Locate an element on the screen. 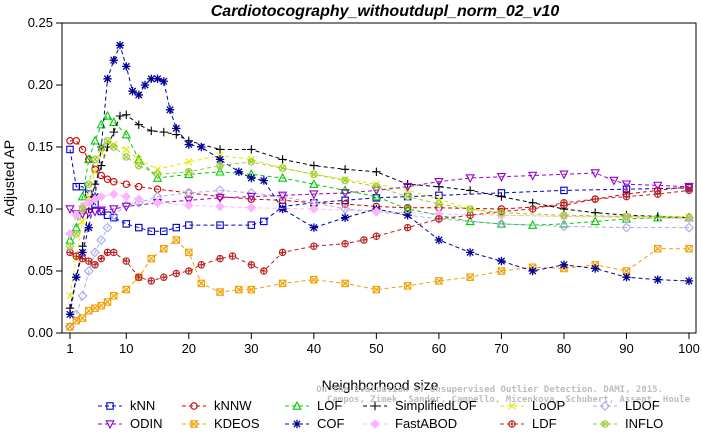 This screenshot has width=702, height=434. legend-entry: LoOP is located at coordinates (532, 405).